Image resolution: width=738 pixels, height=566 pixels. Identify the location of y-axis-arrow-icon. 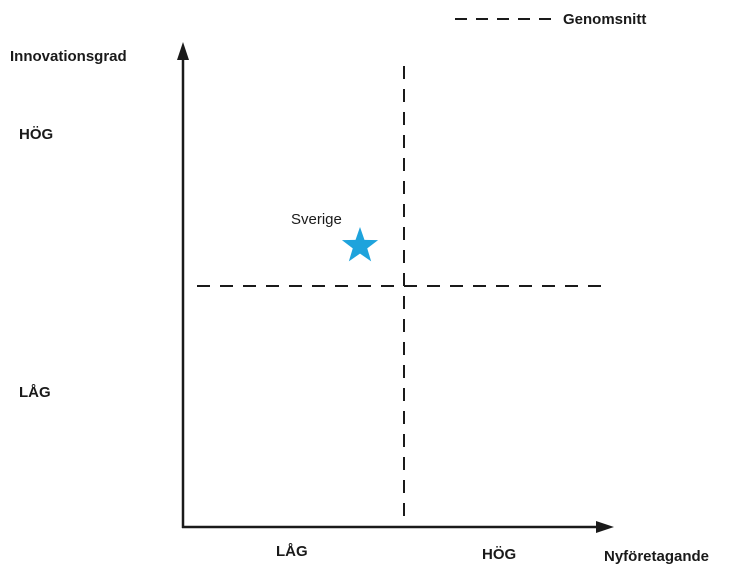
(183, 51).